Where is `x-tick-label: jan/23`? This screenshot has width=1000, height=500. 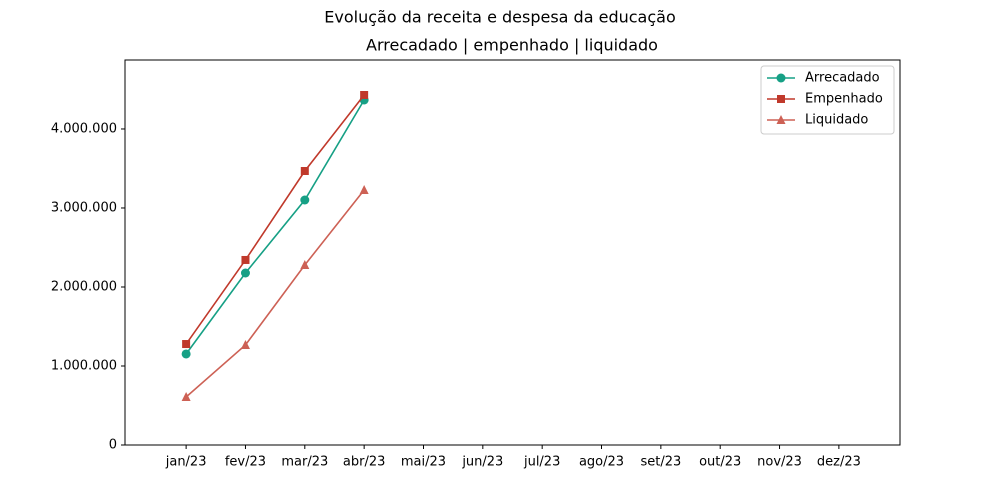
x-tick-label: jan/23 is located at coordinates (186, 462).